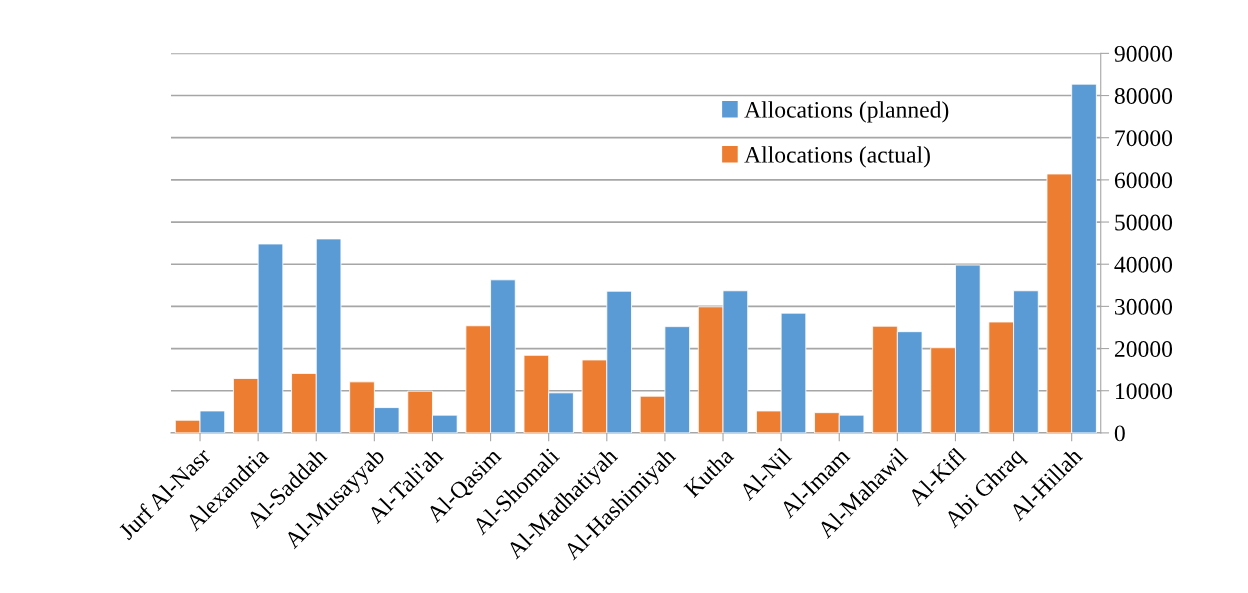 The image size is (1248, 593). What do you see at coordinates (1144, 306) in the screenshot?
I see `y-tick-label: 30000` at bounding box center [1144, 306].